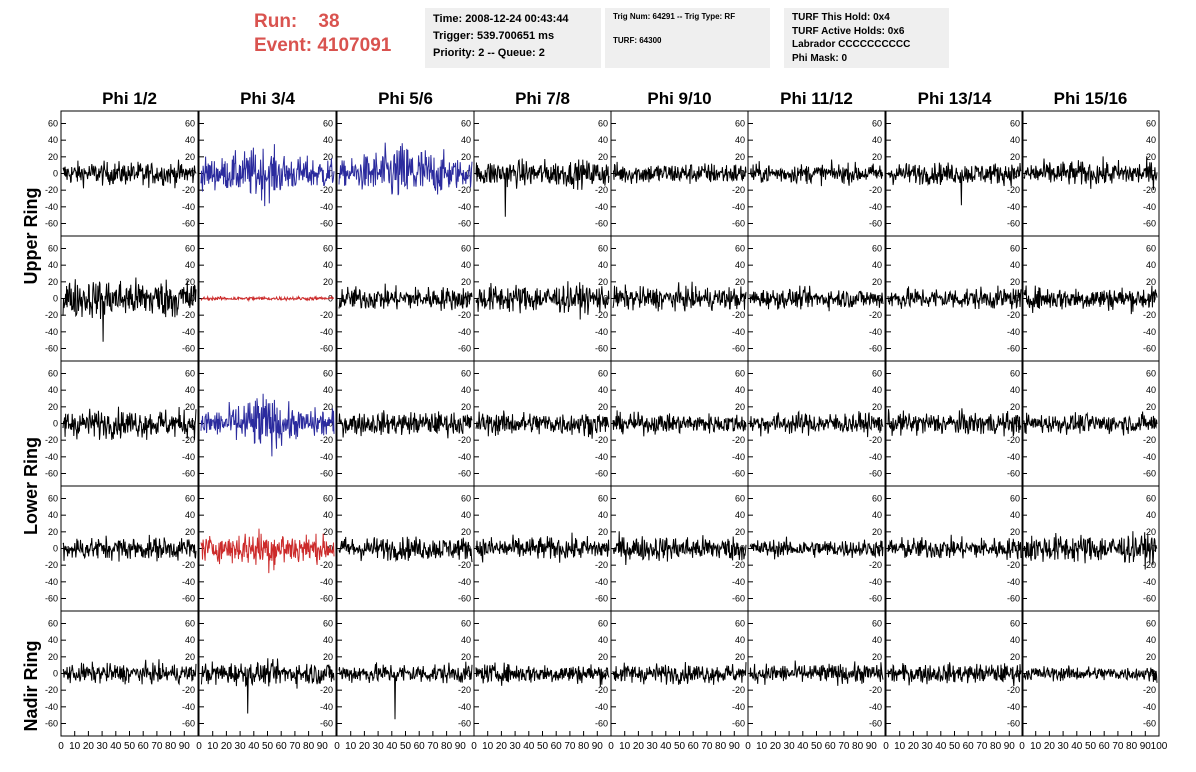 The image size is (1196, 772). Describe the element at coordinates (190, 407) in the screenshot. I see `ytick-label-r3-c1-20: 20` at that location.